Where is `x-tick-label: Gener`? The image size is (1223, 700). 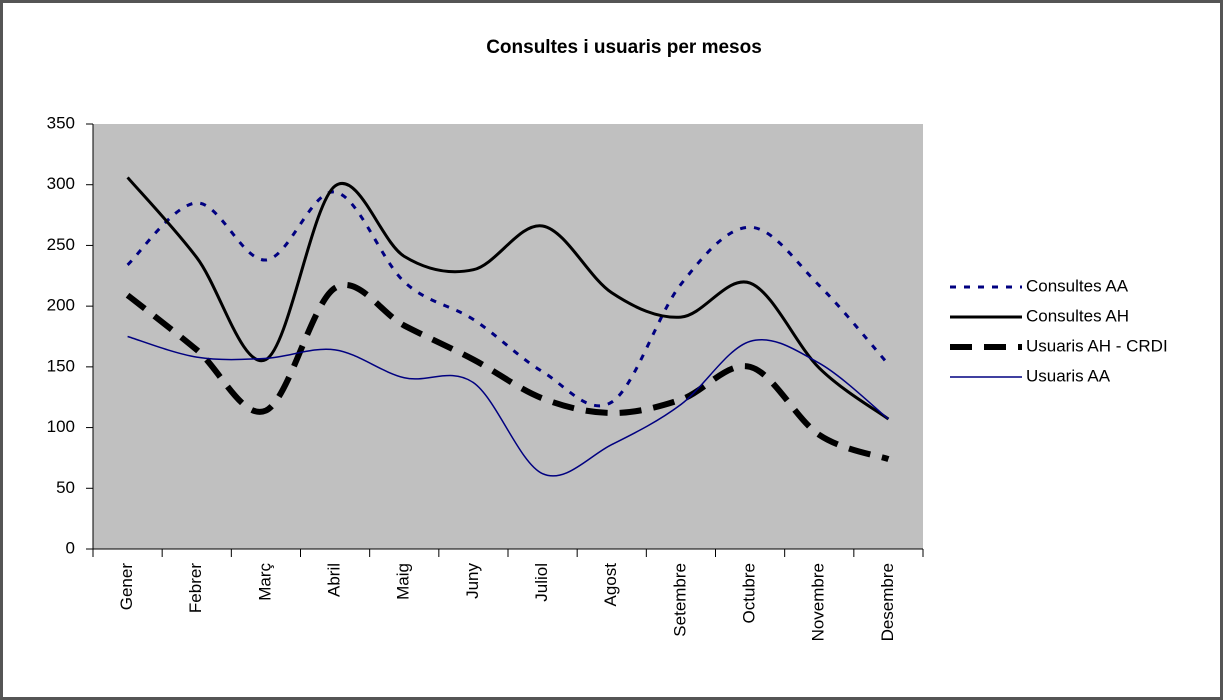
x-tick-label: Gener is located at coordinates (126, 587).